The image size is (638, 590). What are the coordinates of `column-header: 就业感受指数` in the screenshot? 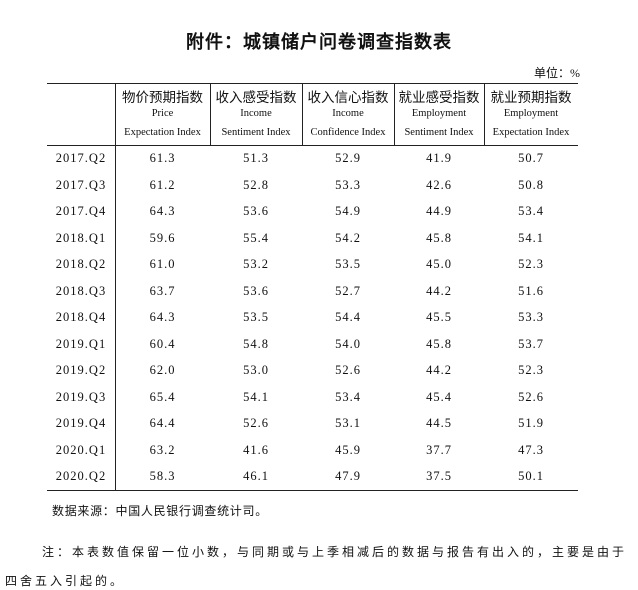 It's located at (439, 97).